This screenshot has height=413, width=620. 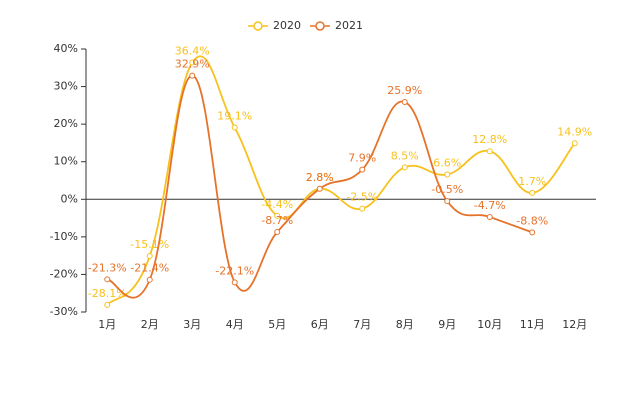 I want to click on data-label: -21.3%, so click(x=107, y=267).